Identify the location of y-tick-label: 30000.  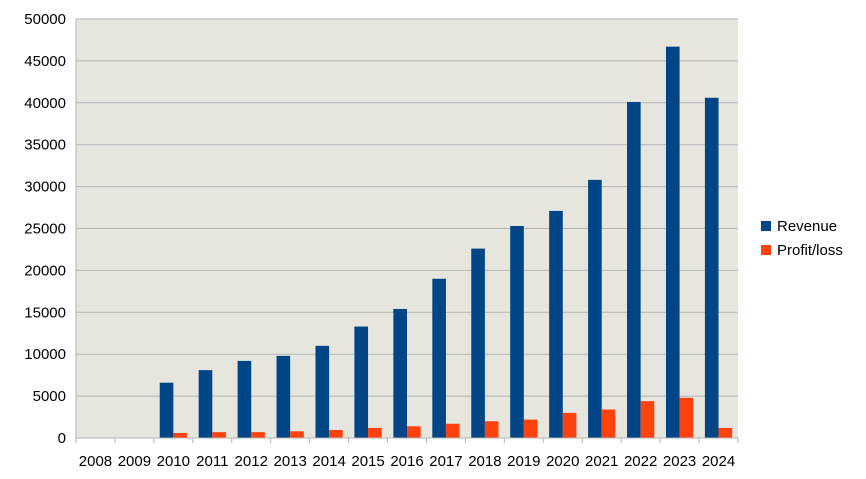
(45, 187).